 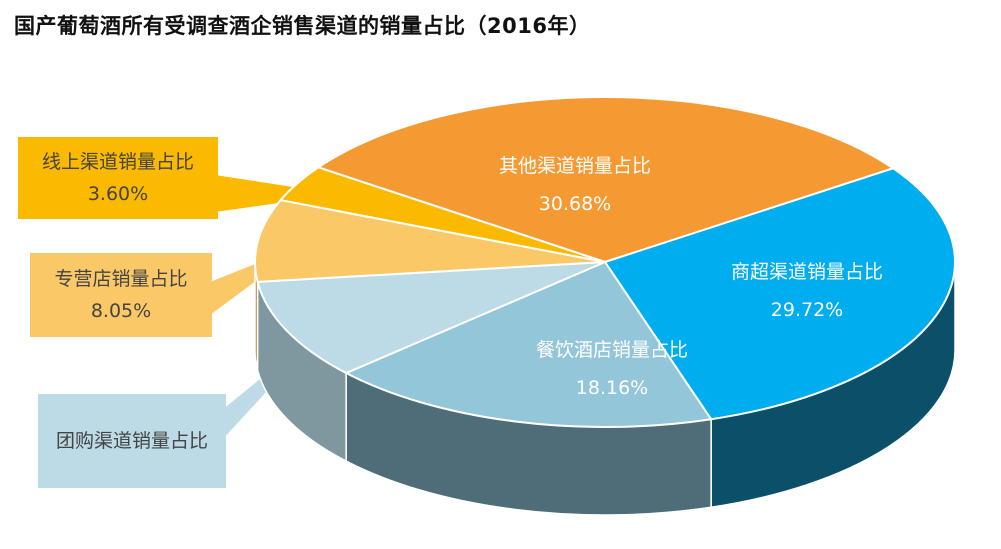 What do you see at coordinates (612, 350) in the screenshot?
I see `slice-label-name-2: 餐饮酒店销量占比` at bounding box center [612, 350].